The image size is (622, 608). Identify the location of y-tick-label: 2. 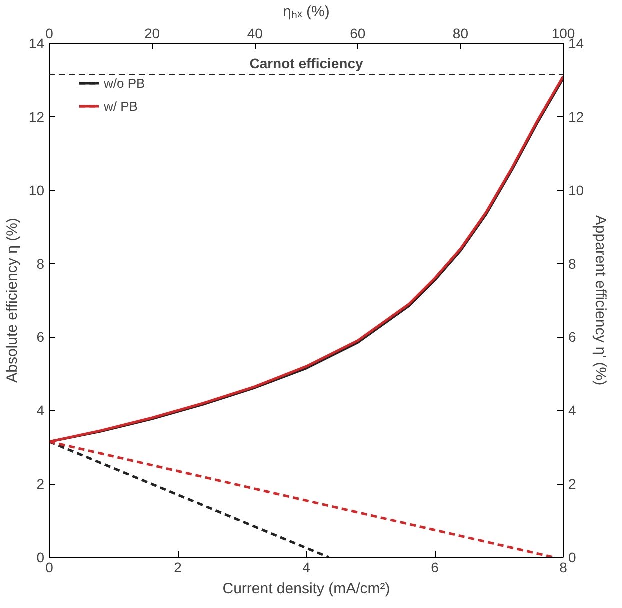
(40, 484).